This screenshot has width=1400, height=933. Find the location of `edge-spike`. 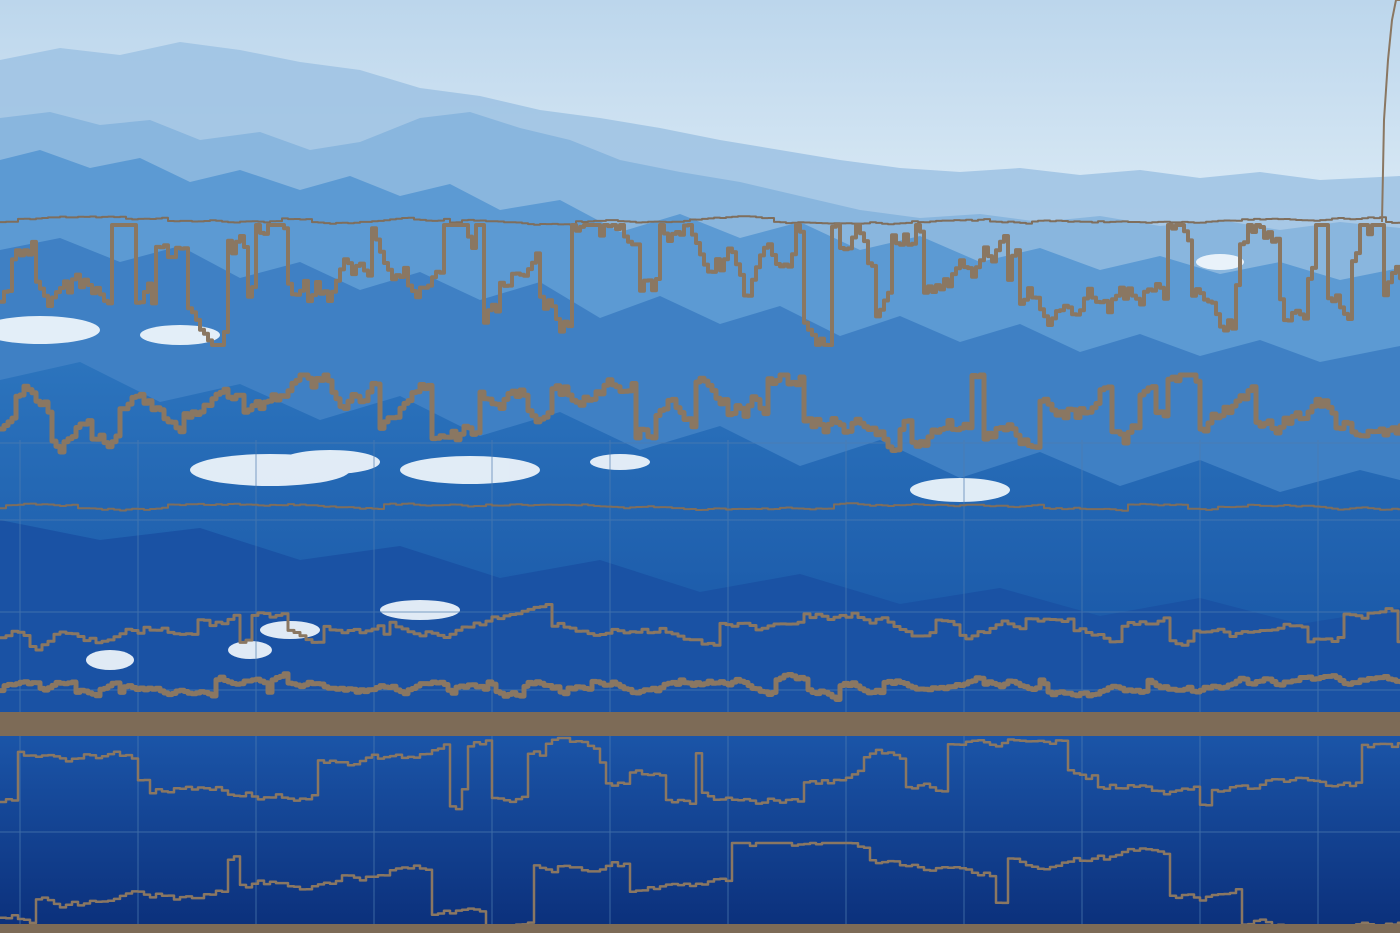

edge-spike is located at coordinates (1390, 111).